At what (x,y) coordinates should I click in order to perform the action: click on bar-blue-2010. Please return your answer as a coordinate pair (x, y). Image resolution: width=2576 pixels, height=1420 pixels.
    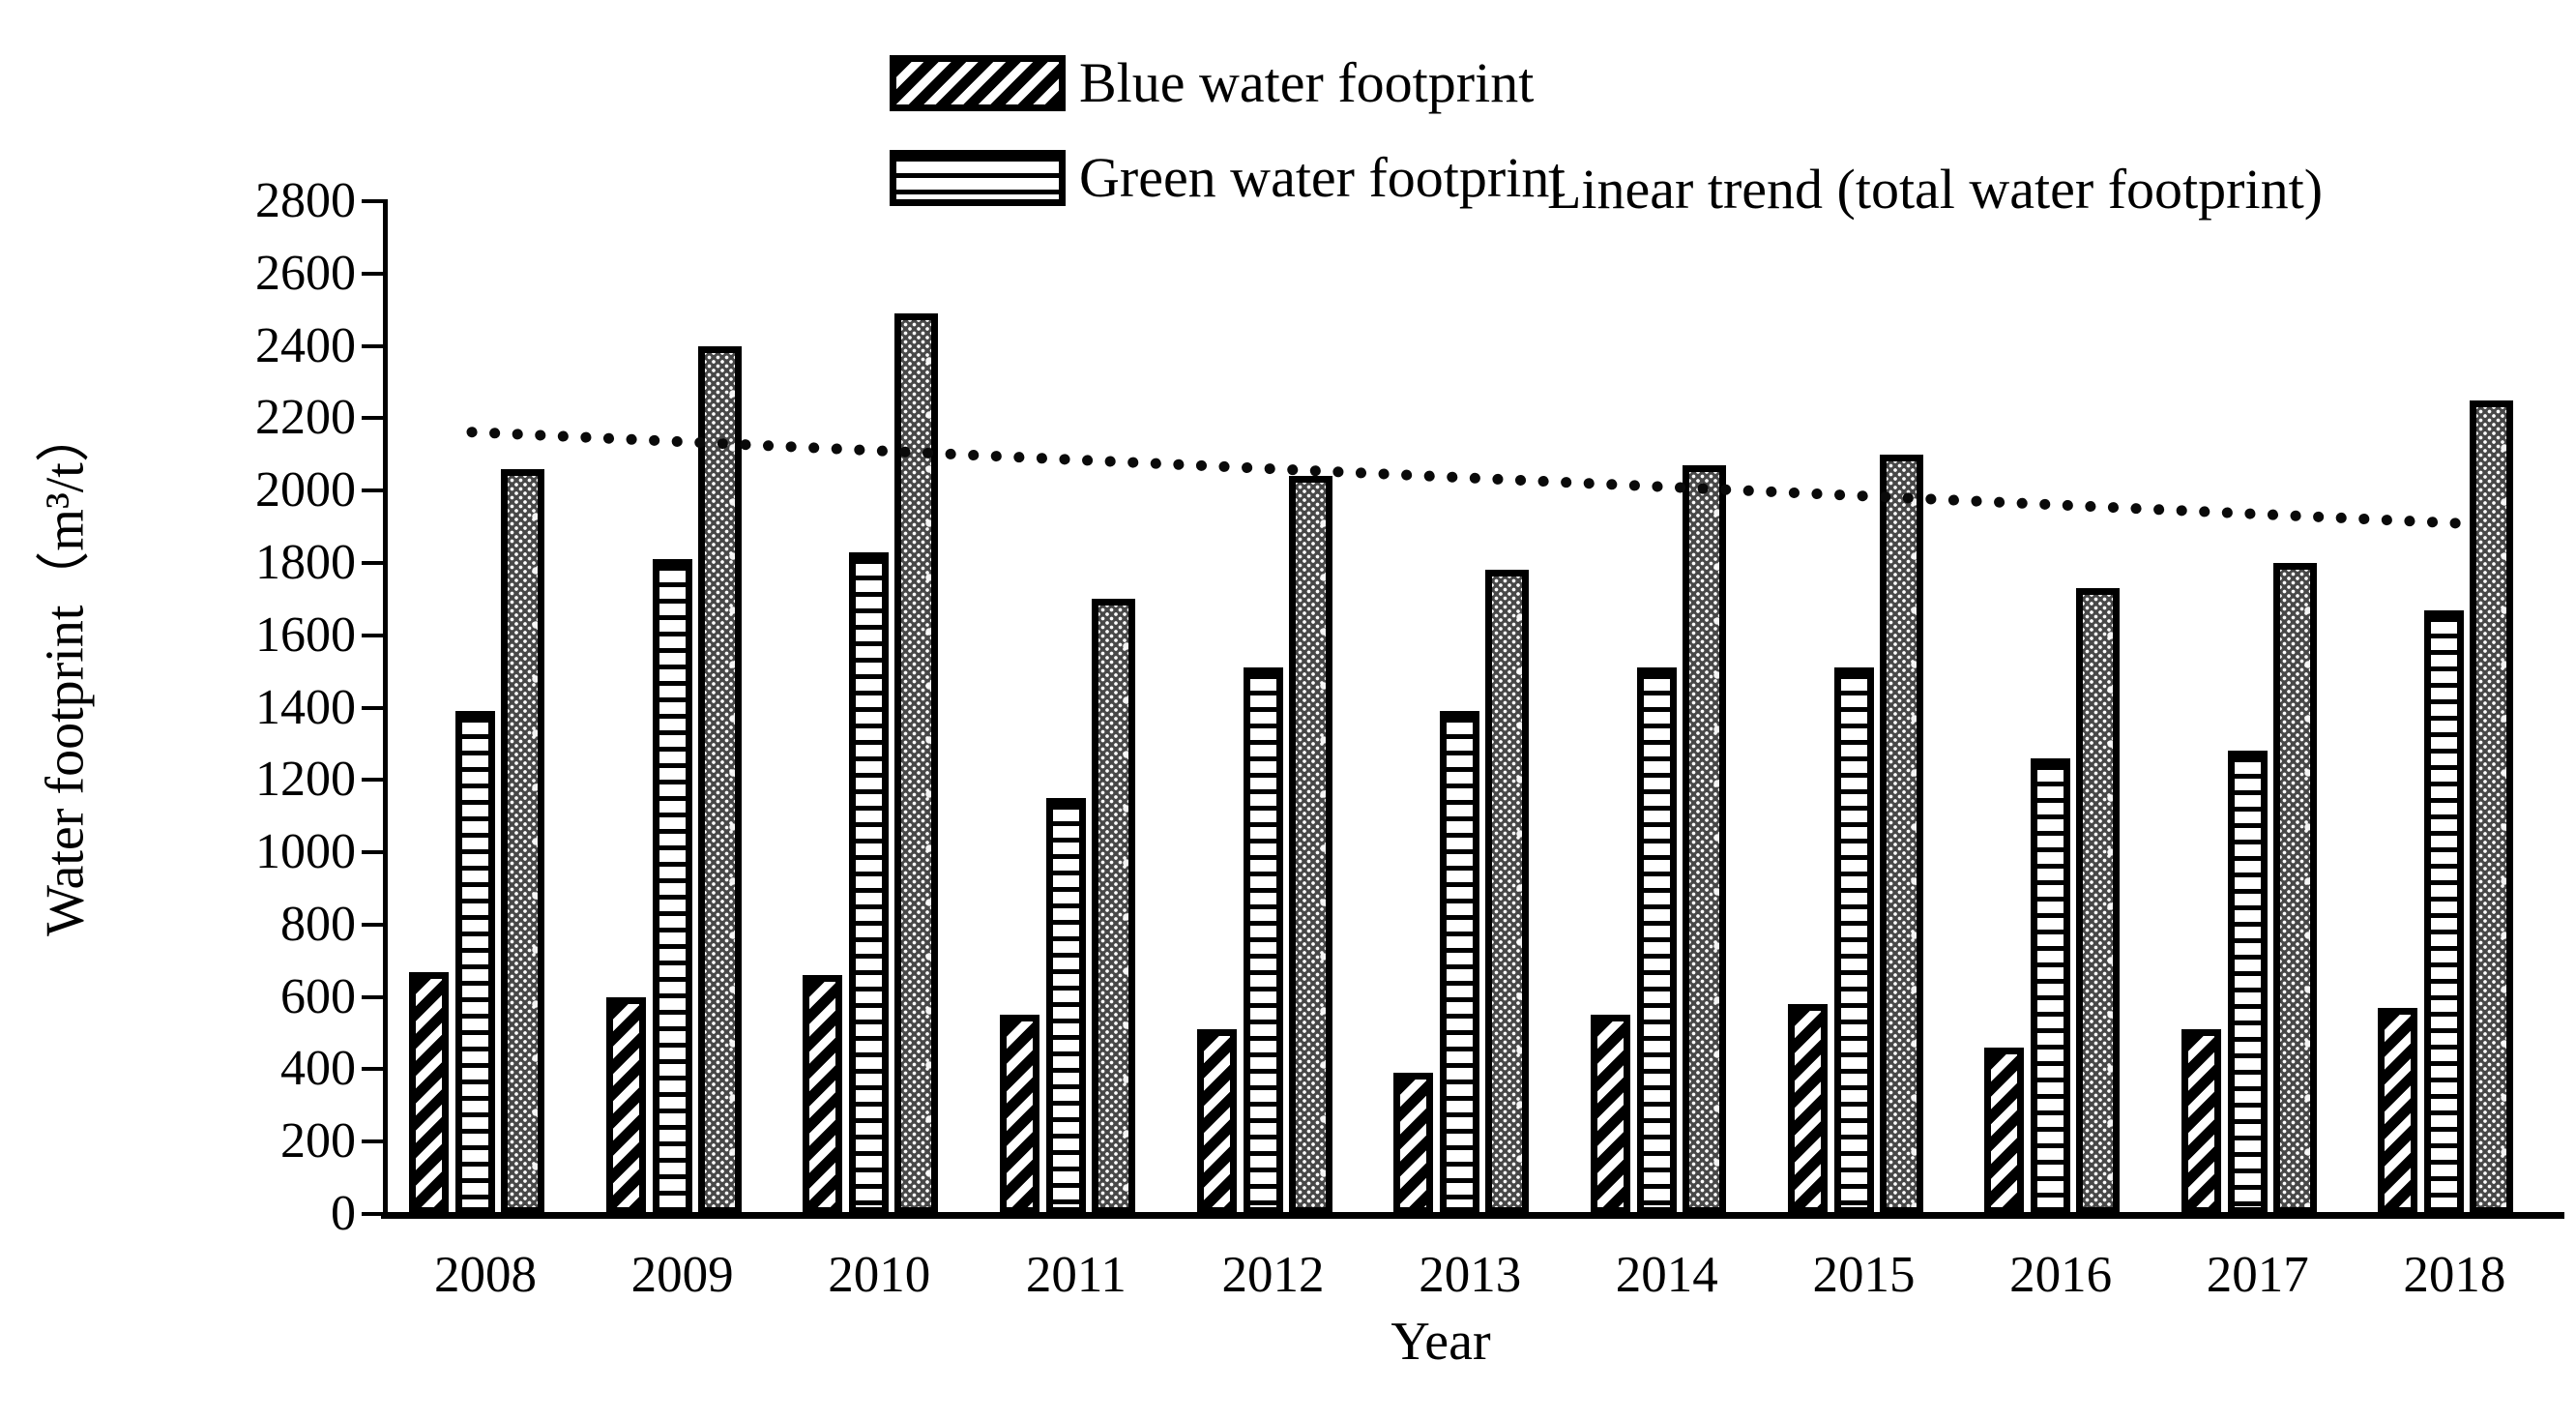
    Looking at the image, I should click on (823, 1094).